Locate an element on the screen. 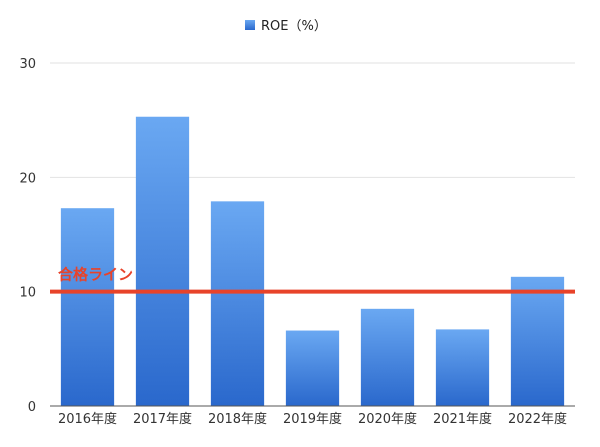 The height and width of the screenshot is (447, 600). x-tick-label: 2017年度 is located at coordinates (162, 419).